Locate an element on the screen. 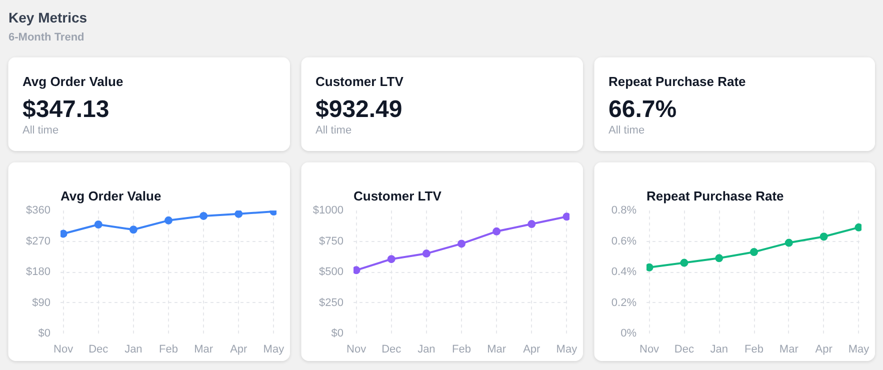  text: 66.7% is located at coordinates (642, 109).